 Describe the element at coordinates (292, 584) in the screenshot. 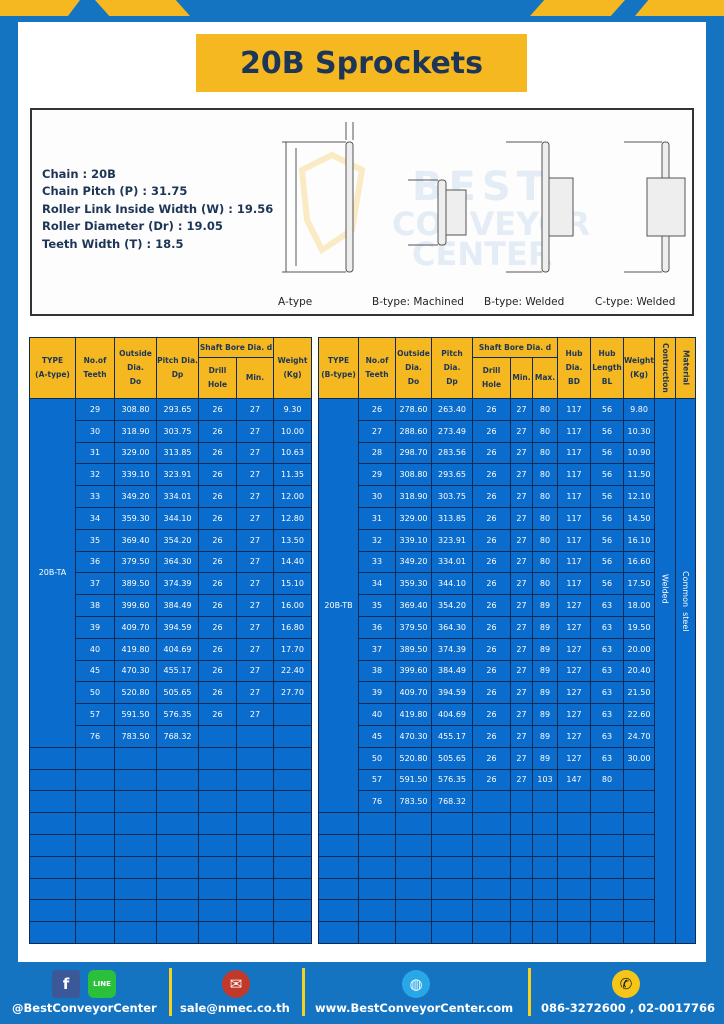

I see `weight-cell: 15.10` at that location.